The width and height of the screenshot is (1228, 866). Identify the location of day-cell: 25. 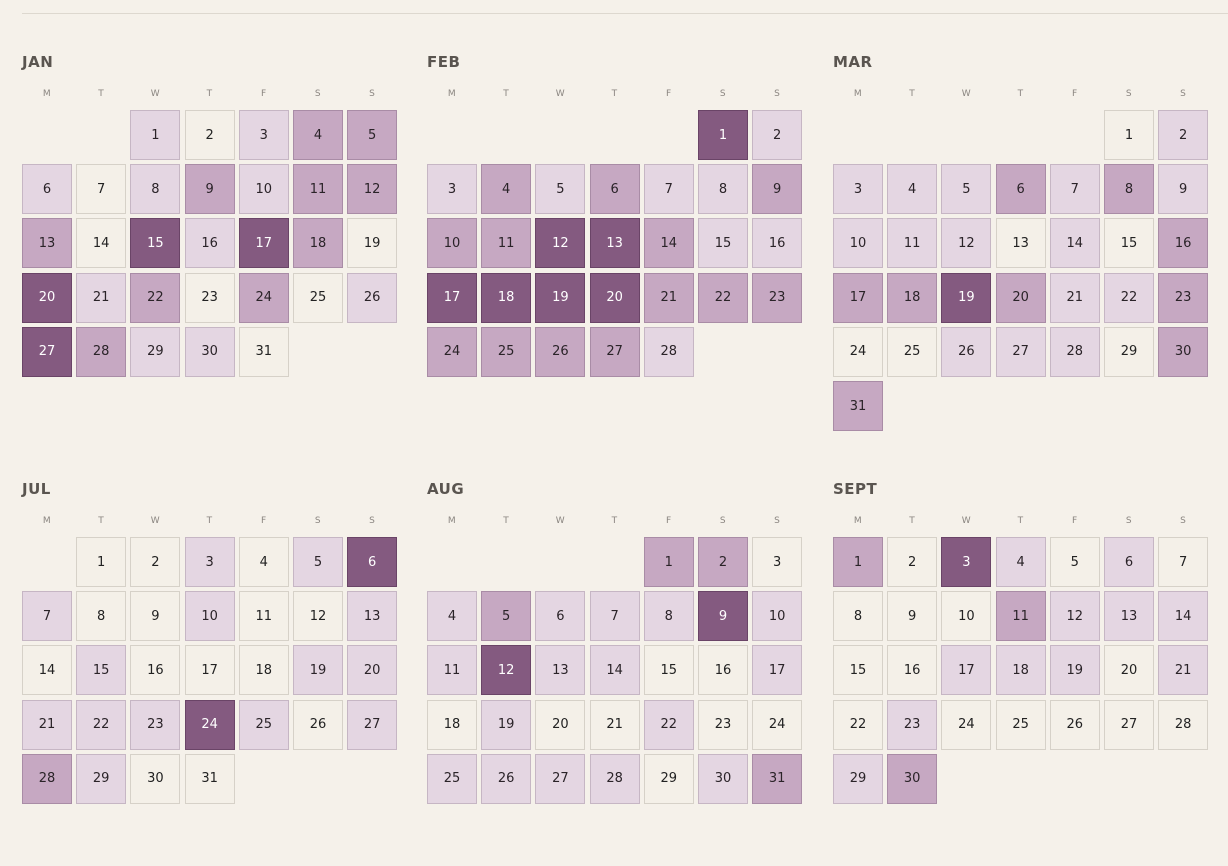
(263, 724).